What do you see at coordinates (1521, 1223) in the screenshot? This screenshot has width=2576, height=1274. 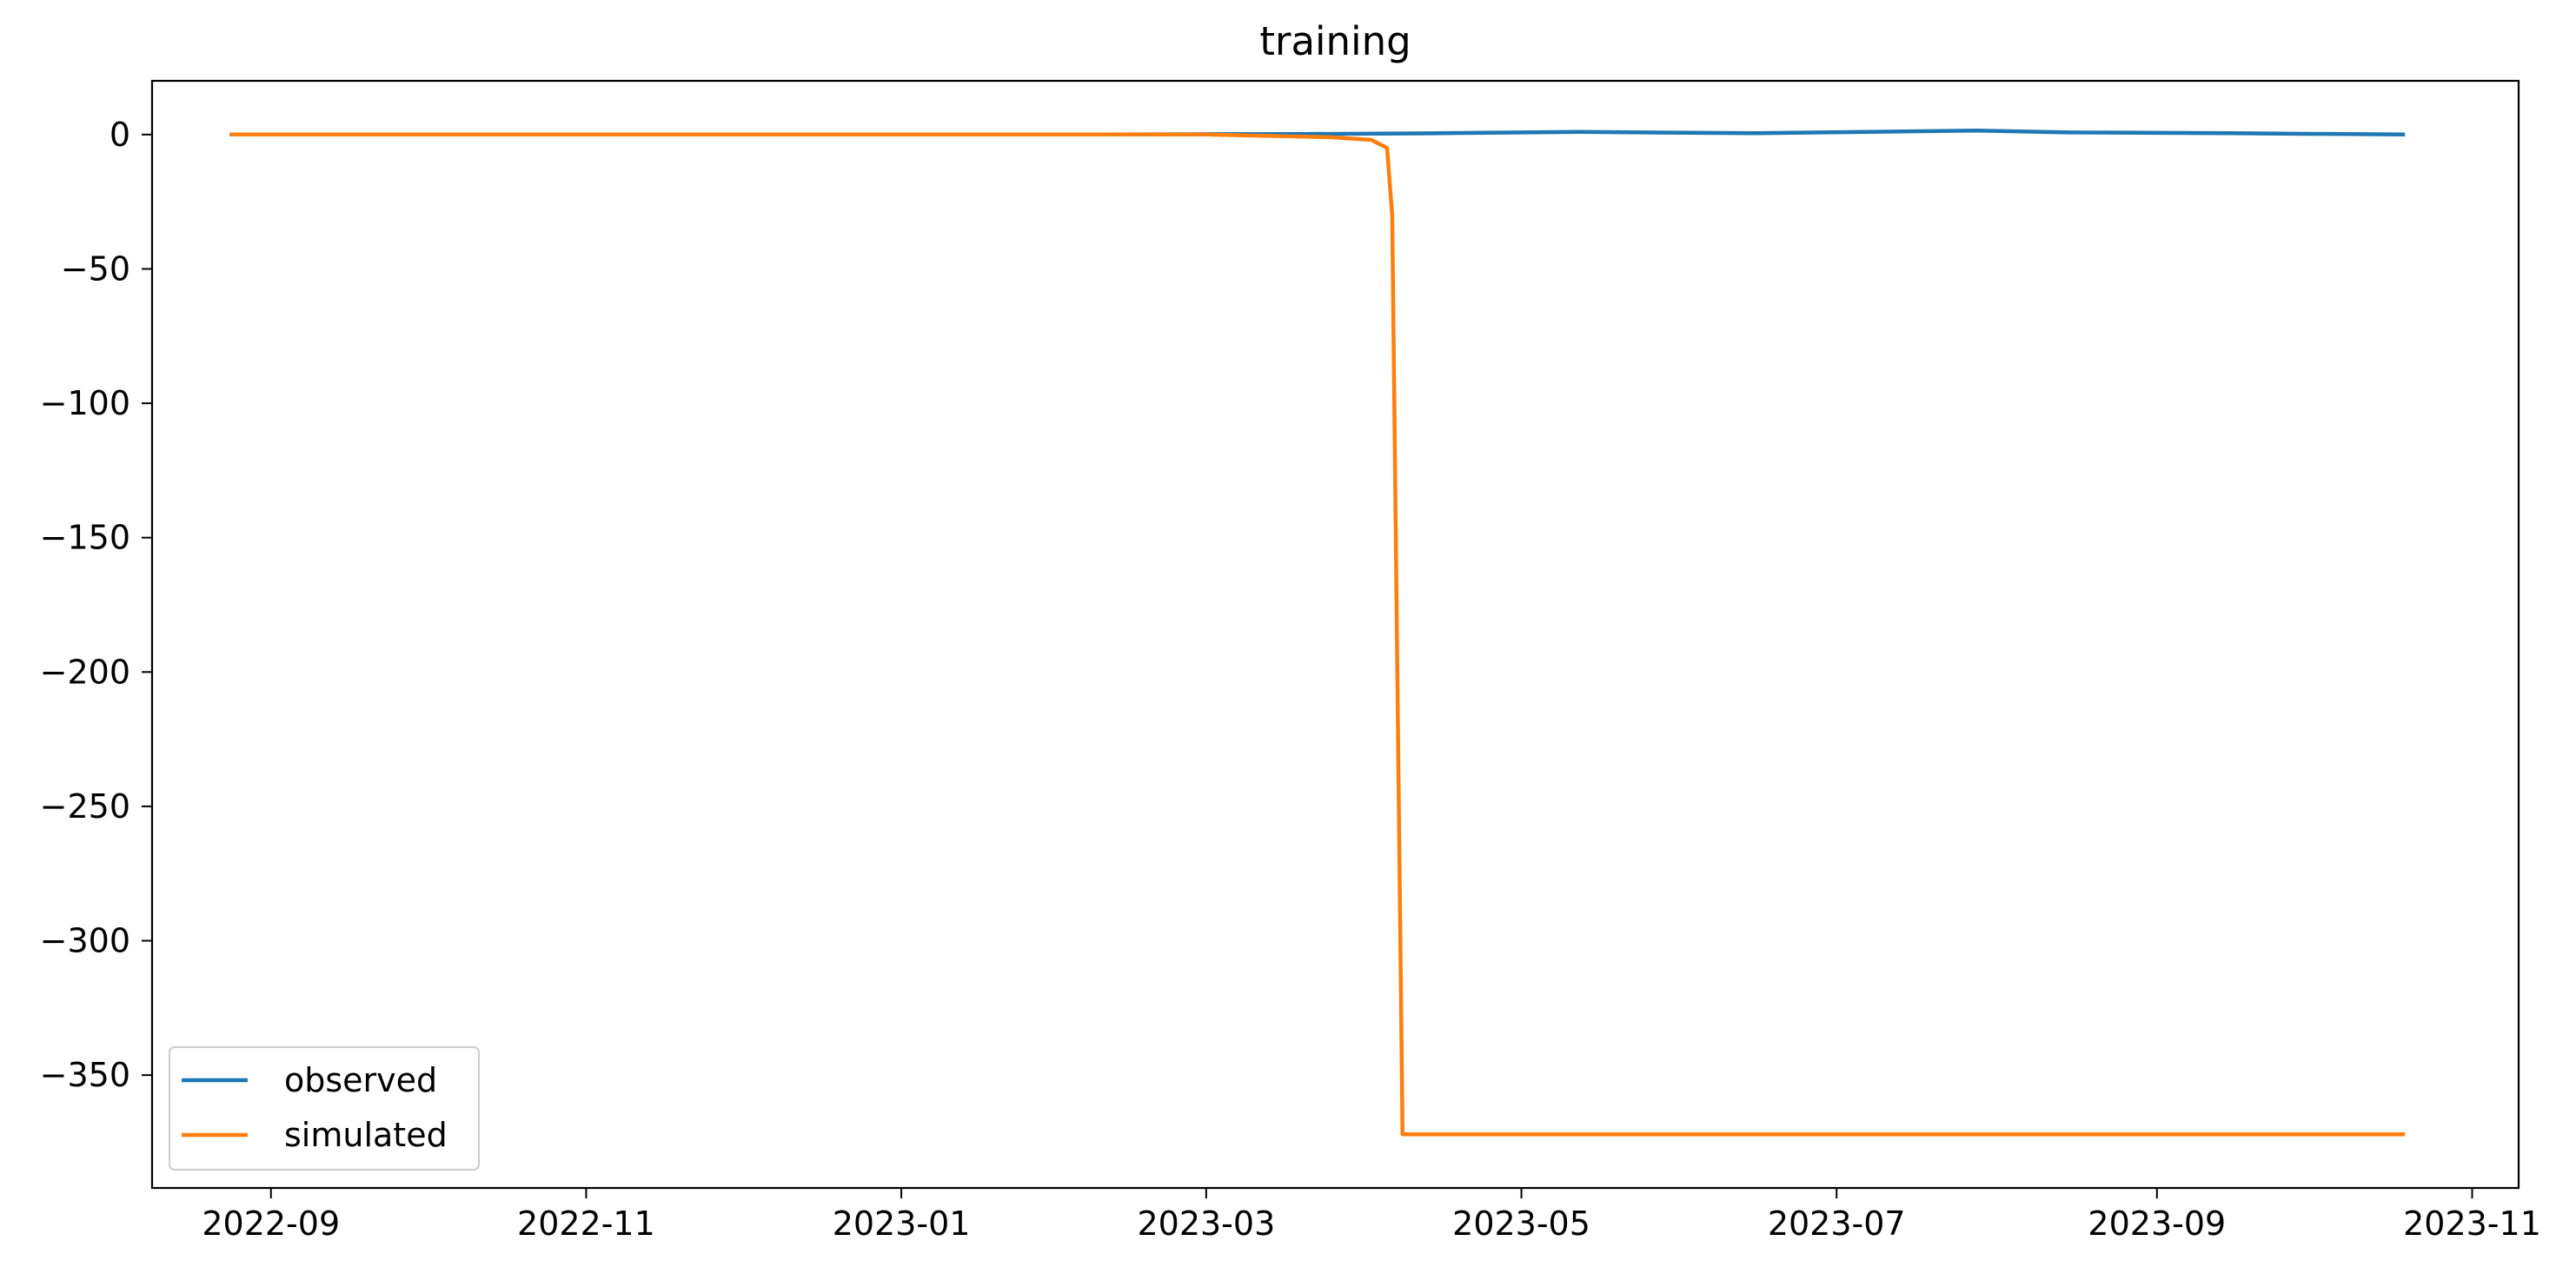 I see `x-tick-label: 2023-05` at bounding box center [1521, 1223].